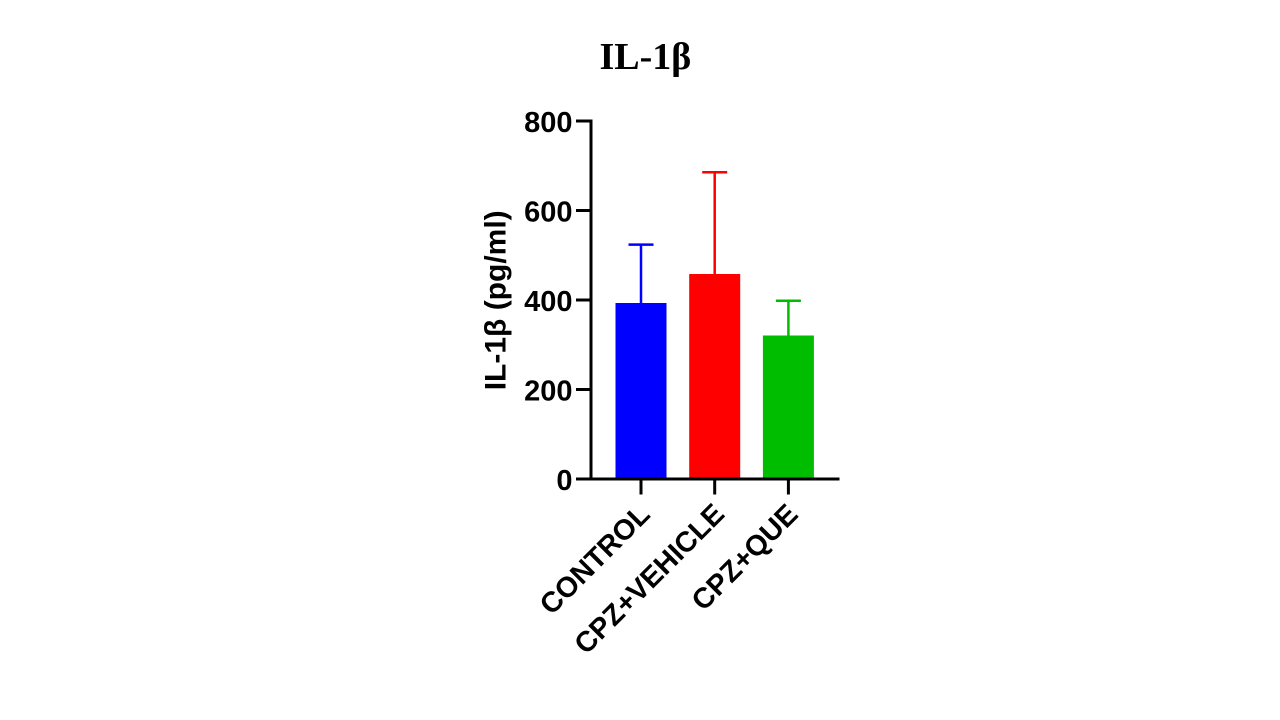 This screenshot has width=1280, height=720. What do you see at coordinates (496, 300) in the screenshot?
I see `svg-text: IL-1β (pg/ml)` at bounding box center [496, 300].